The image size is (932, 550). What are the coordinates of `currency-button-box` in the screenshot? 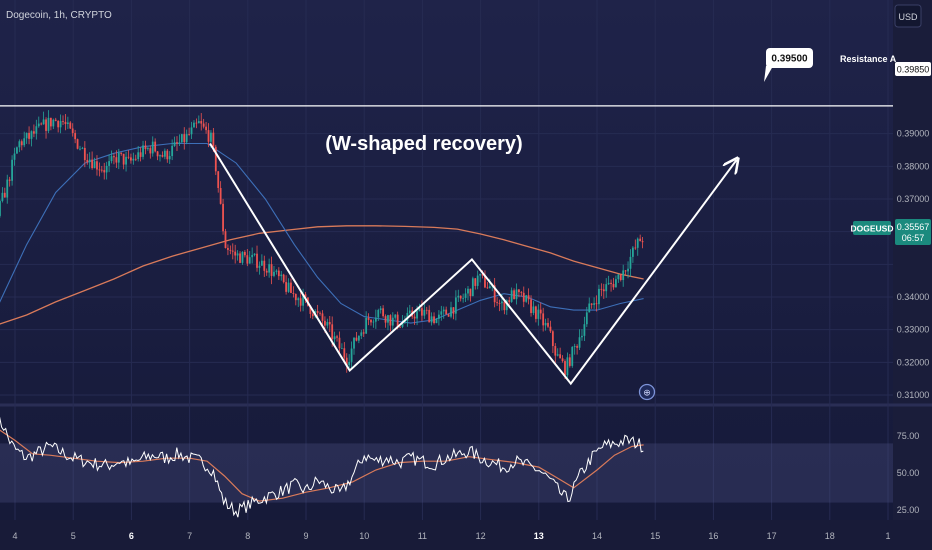 It's located at (908, 16).